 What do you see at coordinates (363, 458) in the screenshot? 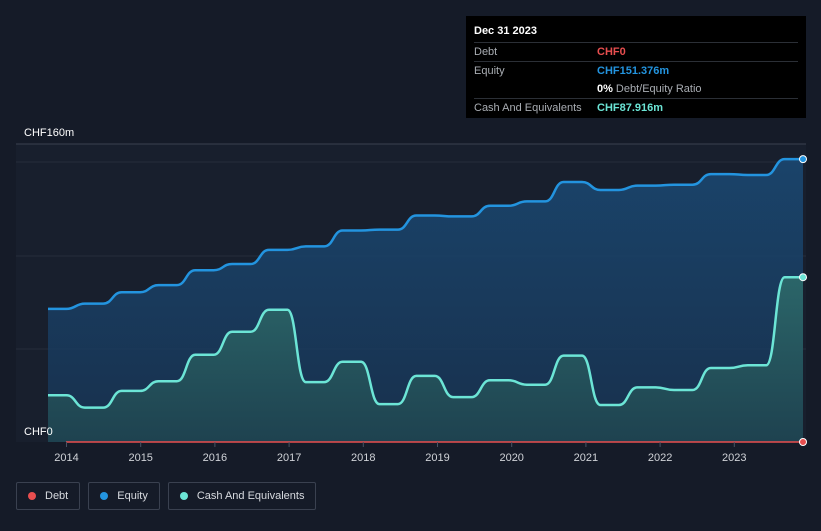
I see `x-tick-label: 2018` at bounding box center [363, 458].